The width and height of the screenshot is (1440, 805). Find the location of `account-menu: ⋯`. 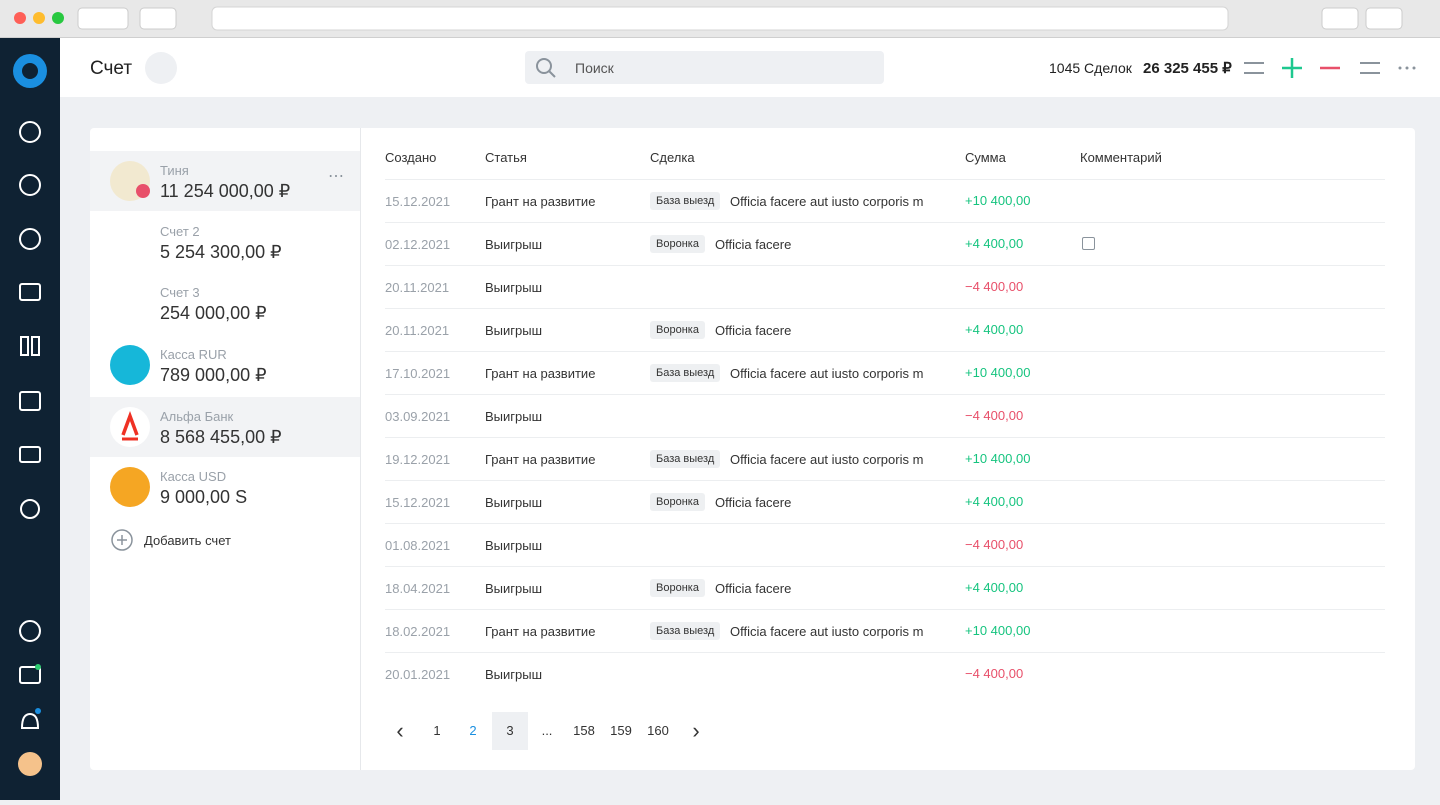

account-menu: ⋯ is located at coordinates (336, 176).